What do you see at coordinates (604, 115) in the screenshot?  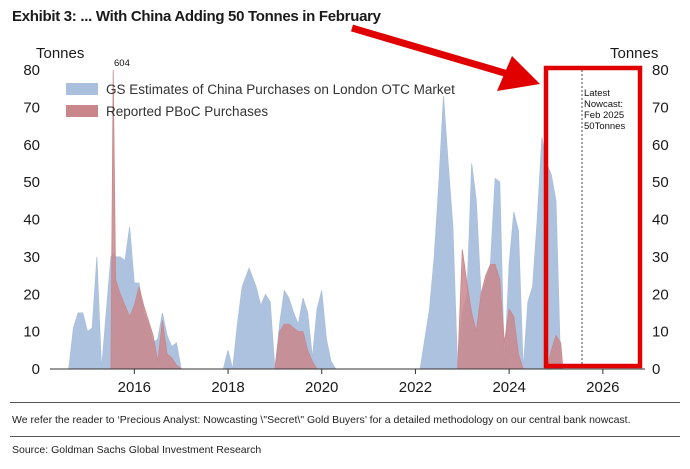 I see `nowcast-line-3: Feb 2025` at bounding box center [604, 115].